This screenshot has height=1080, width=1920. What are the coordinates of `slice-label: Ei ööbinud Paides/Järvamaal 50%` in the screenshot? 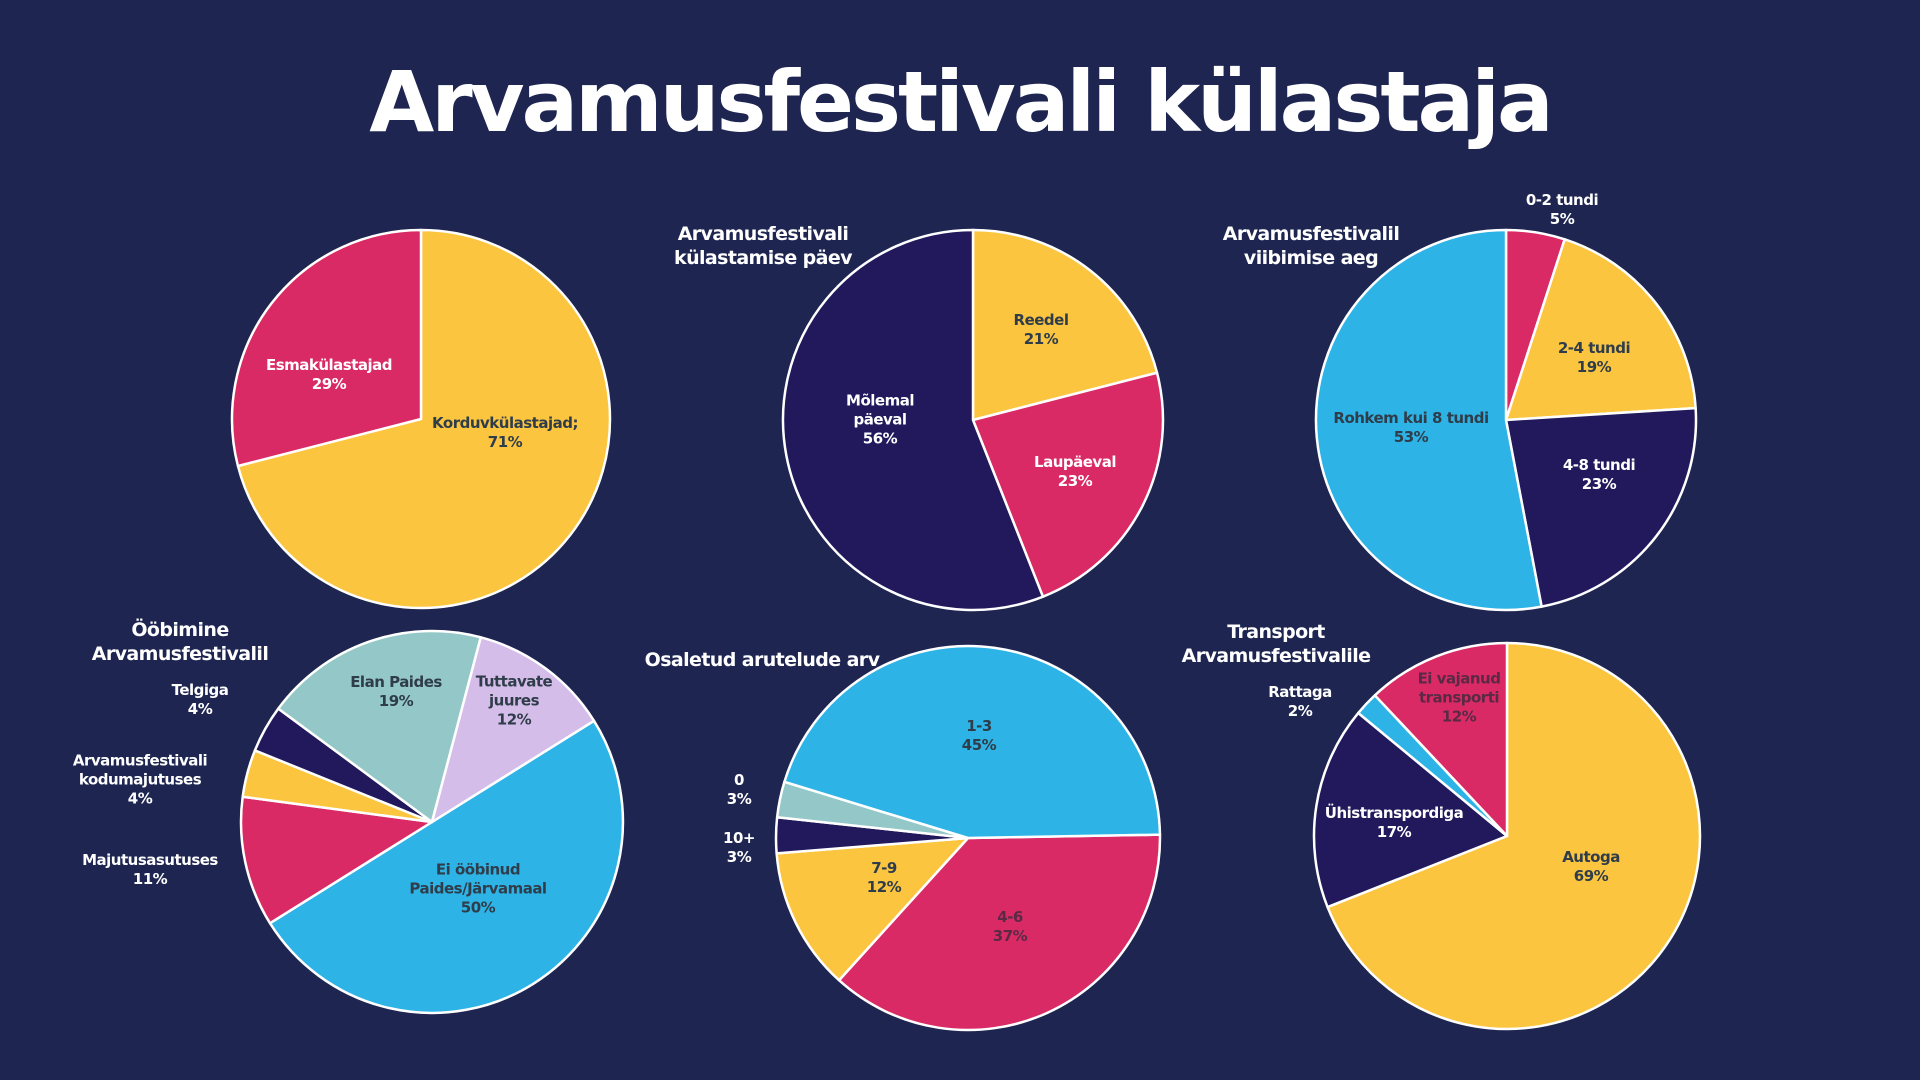 It's located at (477, 889).